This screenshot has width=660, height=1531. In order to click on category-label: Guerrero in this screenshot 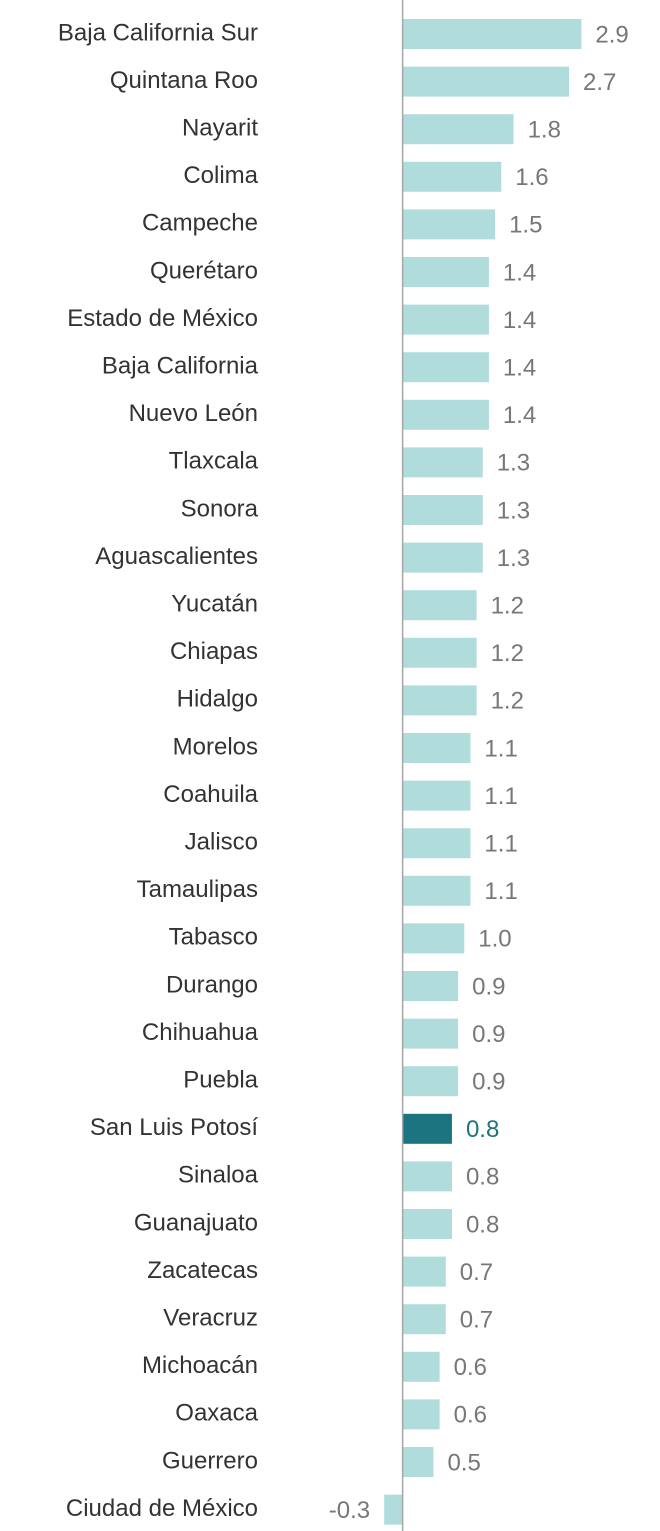, I will do `click(210, 1460)`.